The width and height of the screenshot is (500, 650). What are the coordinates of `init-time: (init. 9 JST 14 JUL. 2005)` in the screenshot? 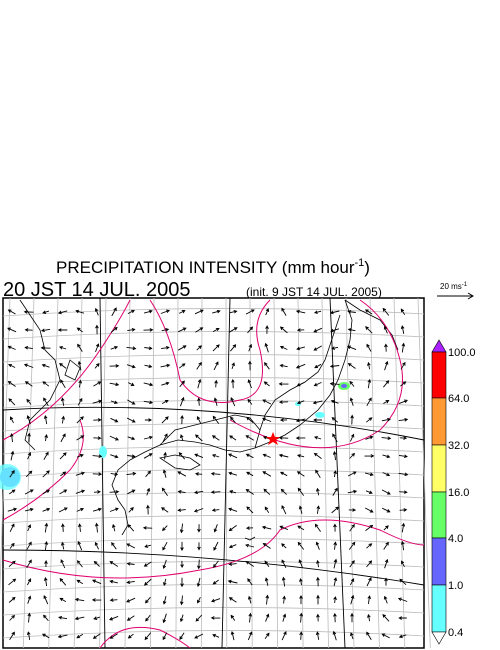 It's located at (314, 292).